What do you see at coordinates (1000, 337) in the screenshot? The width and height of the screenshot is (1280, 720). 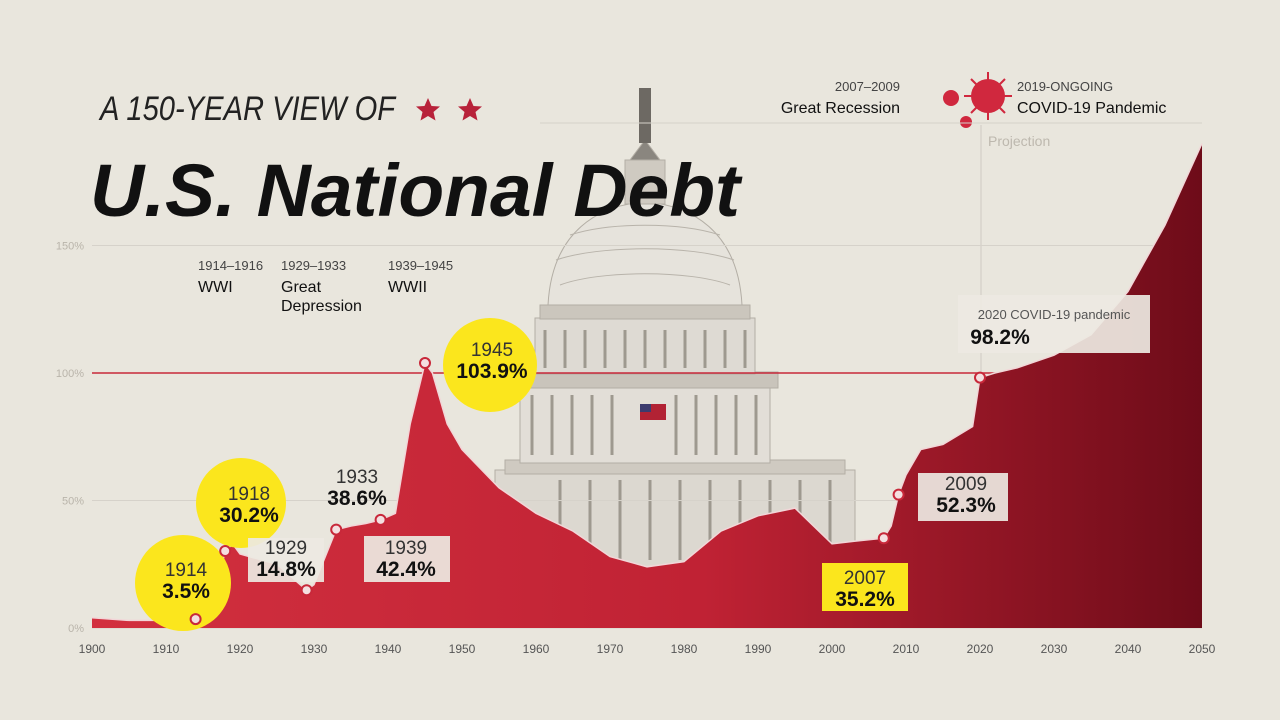 I see `annotation-value: 98.2%` at bounding box center [1000, 337].